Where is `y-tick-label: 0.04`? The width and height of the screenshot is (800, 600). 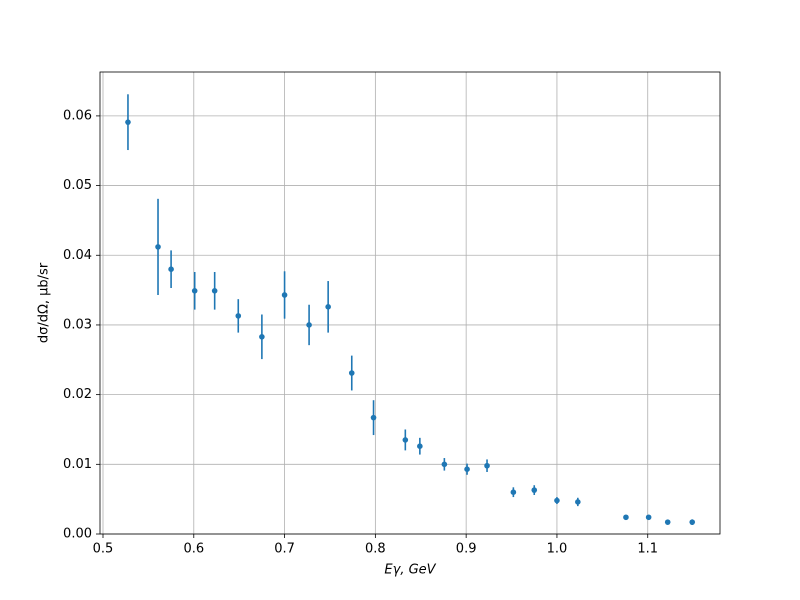 y-tick-label: 0.04 is located at coordinates (77, 255).